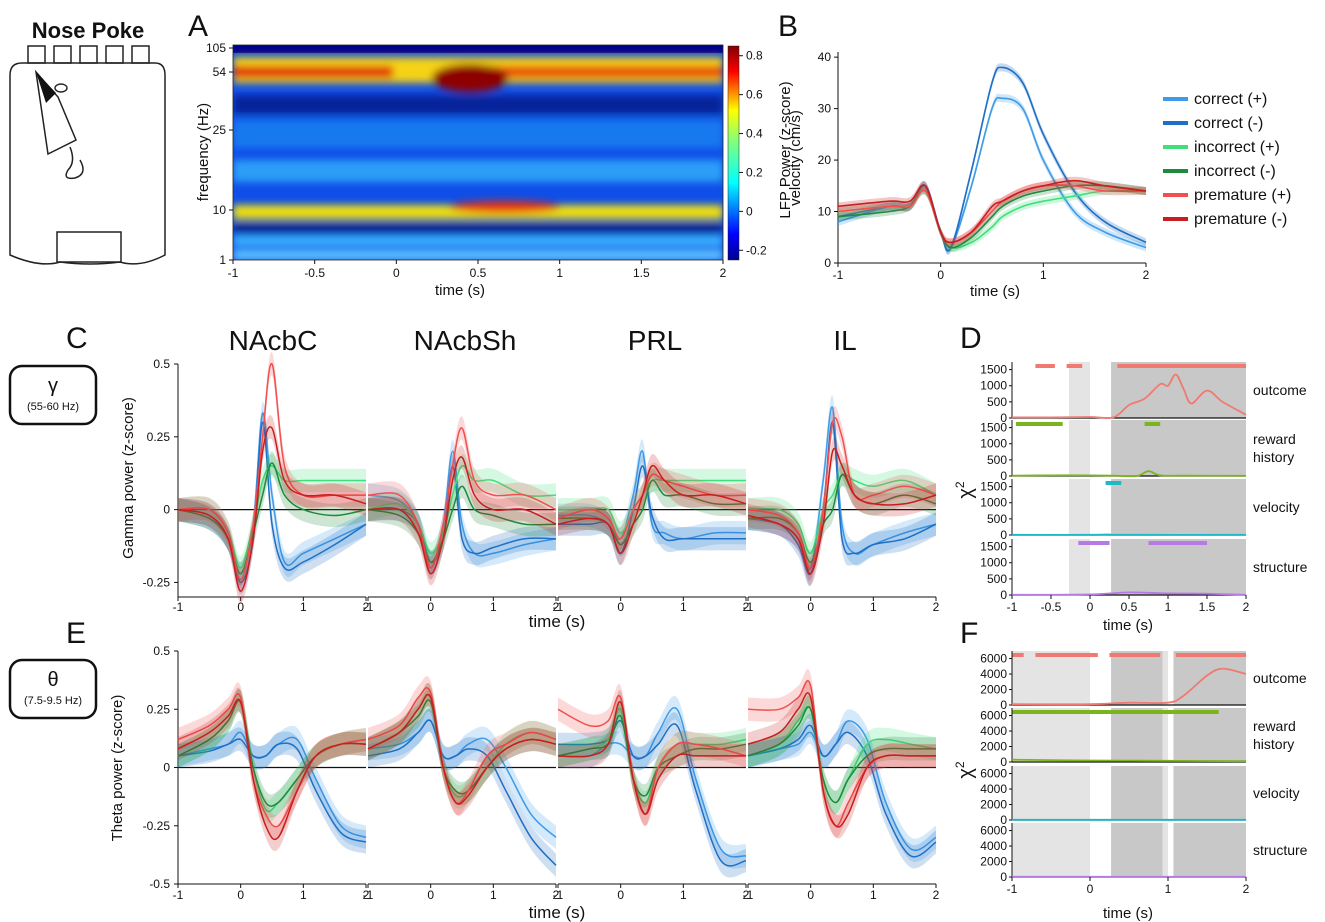 Image resolution: width=1325 pixels, height=922 pixels. I want to click on panel-a-xlabel: time (s), so click(460, 290).